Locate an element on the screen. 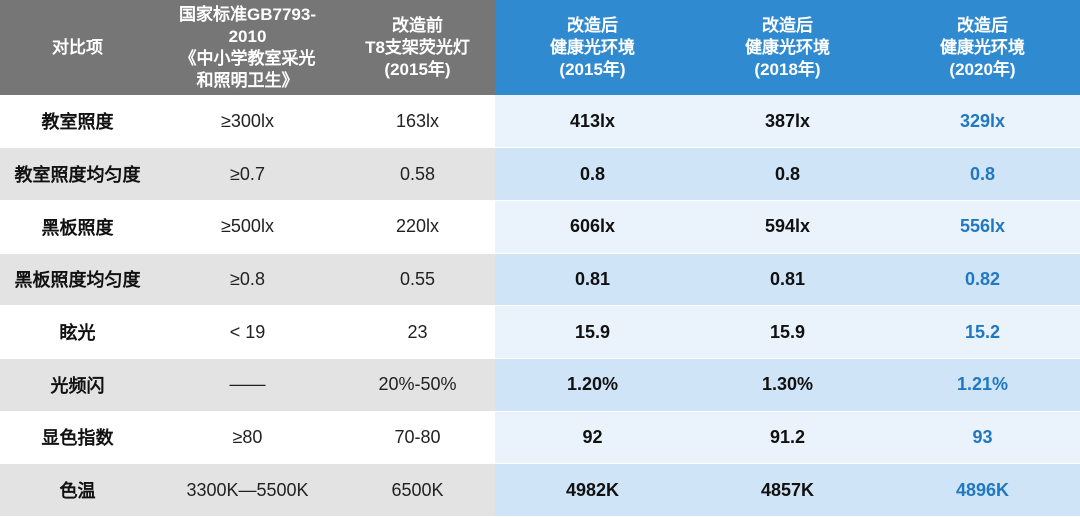  row-label: 显色指数 is located at coordinates (77, 437).